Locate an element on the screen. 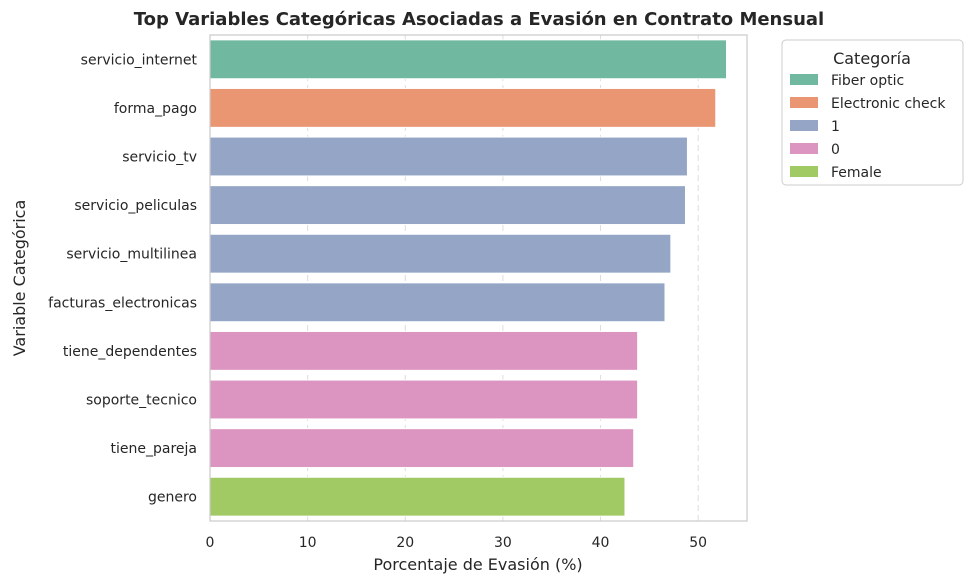 Image resolution: width=972 pixels, height=584 pixels. x-tick-label: 40 is located at coordinates (601, 543).